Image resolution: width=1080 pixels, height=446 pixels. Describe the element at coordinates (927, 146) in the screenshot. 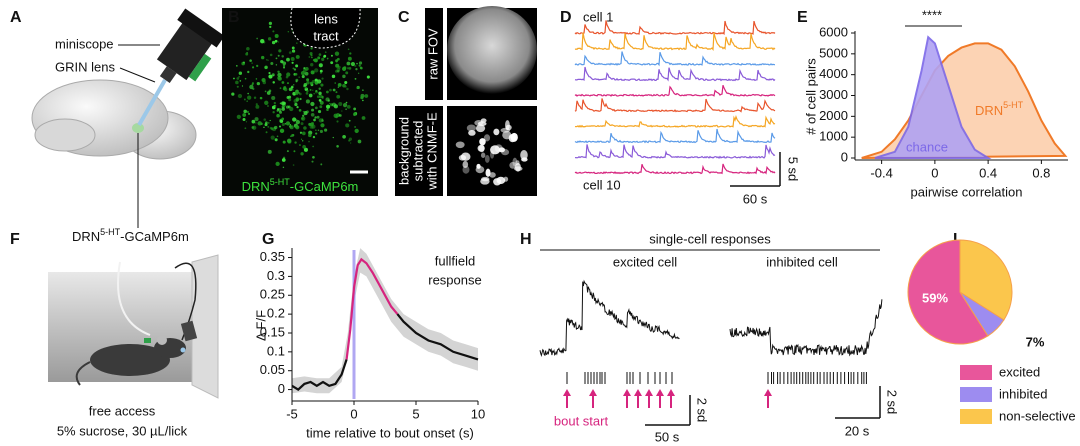

I see `series-label: chance` at that location.